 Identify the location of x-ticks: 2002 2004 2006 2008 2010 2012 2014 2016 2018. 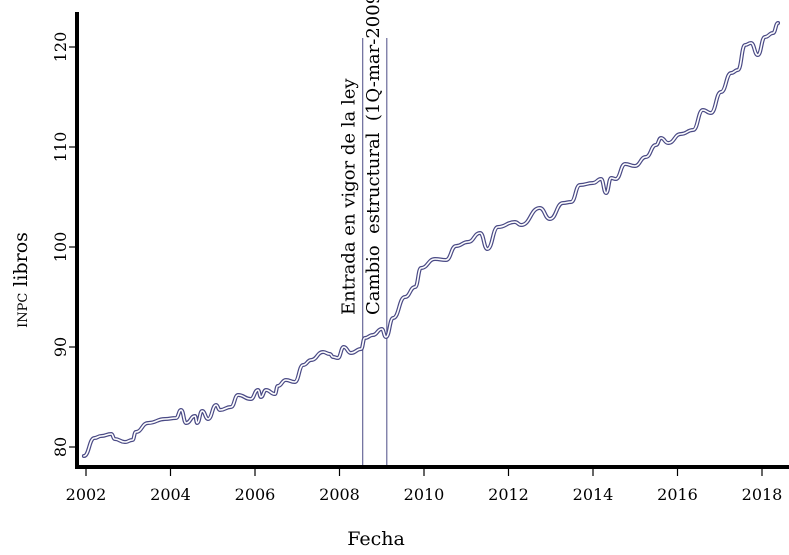
(424, 485).